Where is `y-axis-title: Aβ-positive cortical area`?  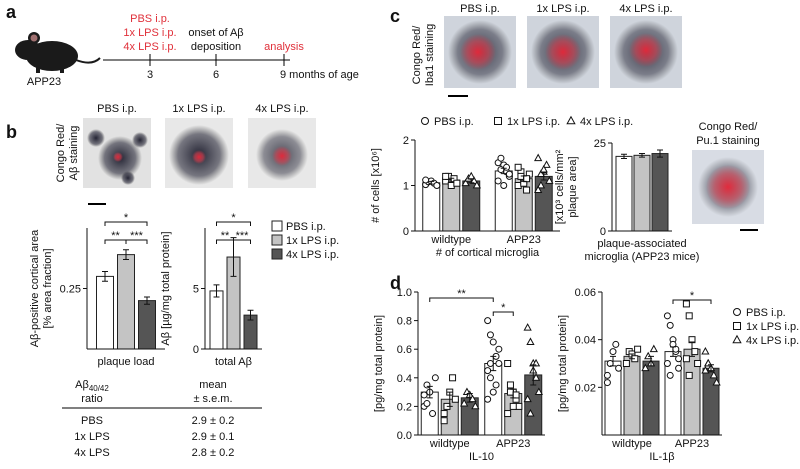 y-axis-title: Aβ-positive cortical area is located at coordinates (35, 288).